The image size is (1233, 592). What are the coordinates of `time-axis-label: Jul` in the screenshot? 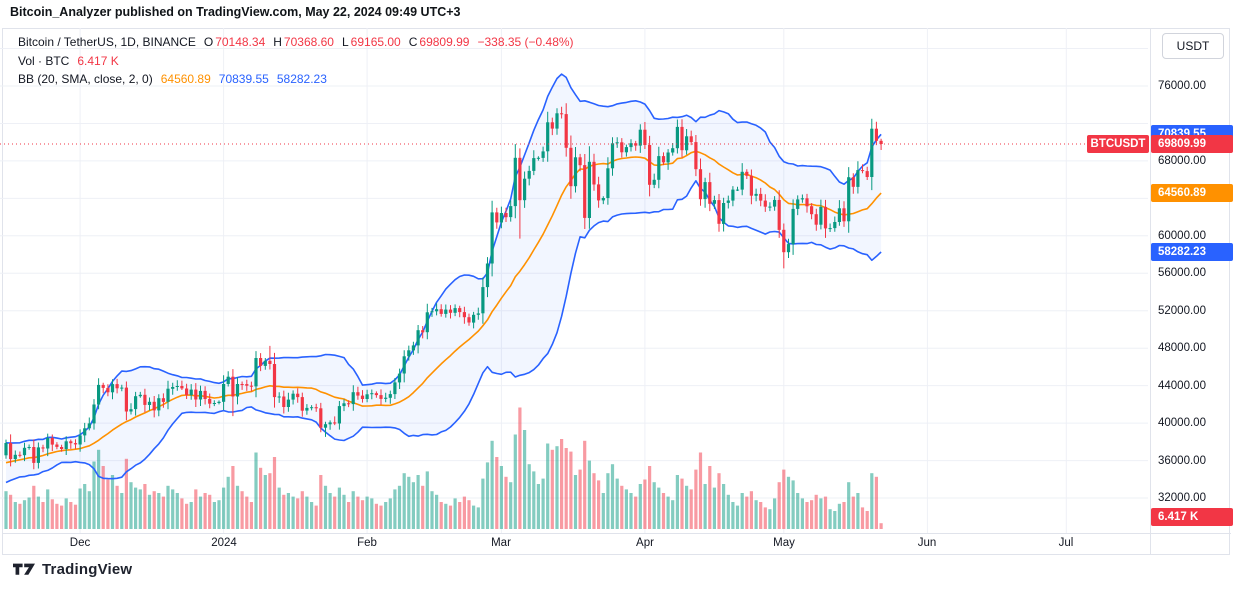 It's located at (1066, 543).